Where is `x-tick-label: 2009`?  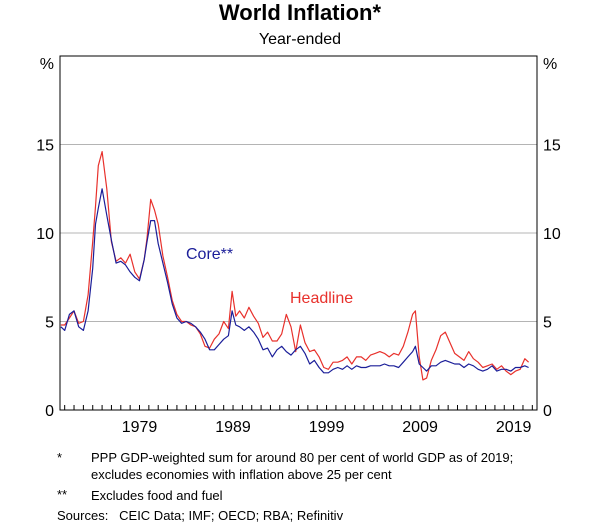 x-tick-label: 2009 is located at coordinates (420, 427).